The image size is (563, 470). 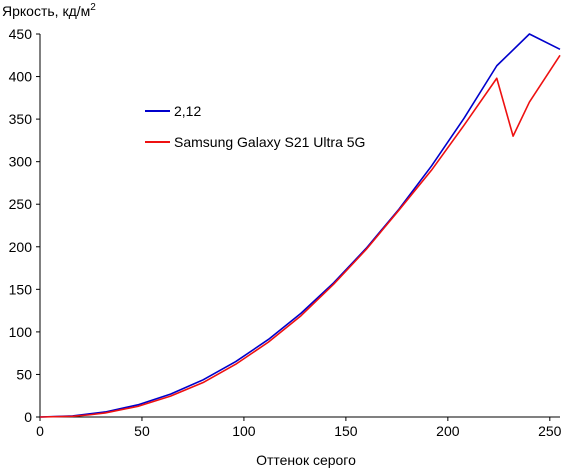 What do you see at coordinates (40, 431) in the screenshot?
I see `x-tick-label: 0` at bounding box center [40, 431].